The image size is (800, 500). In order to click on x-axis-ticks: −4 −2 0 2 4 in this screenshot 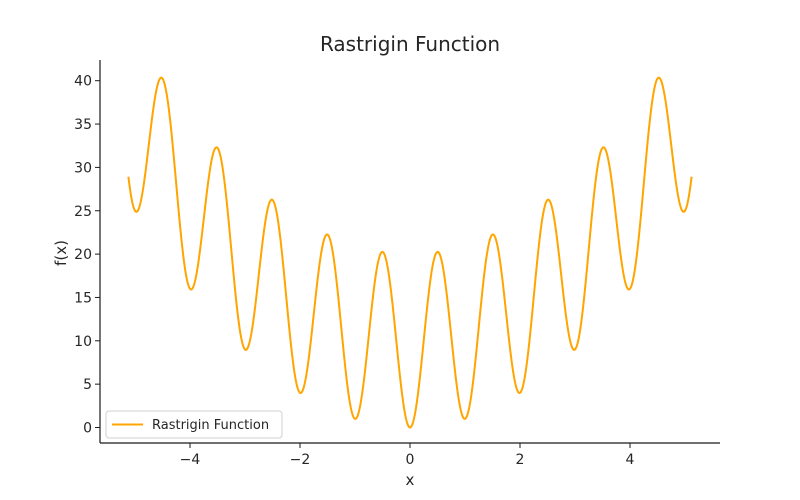, I will do `click(407, 455)`.